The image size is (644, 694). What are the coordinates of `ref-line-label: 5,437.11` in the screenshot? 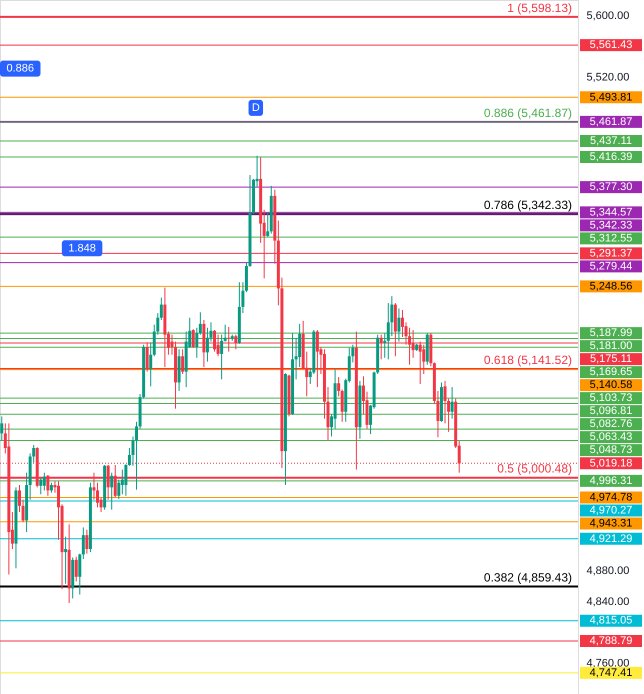 It's located at (611, 141).